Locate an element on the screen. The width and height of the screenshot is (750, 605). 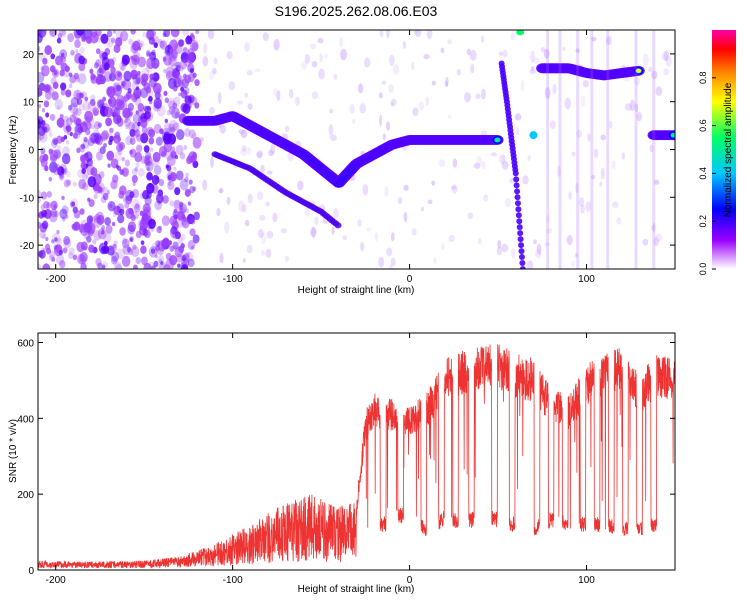
spectrogram-y-tick-label: -10 is located at coordinates (27, 198).